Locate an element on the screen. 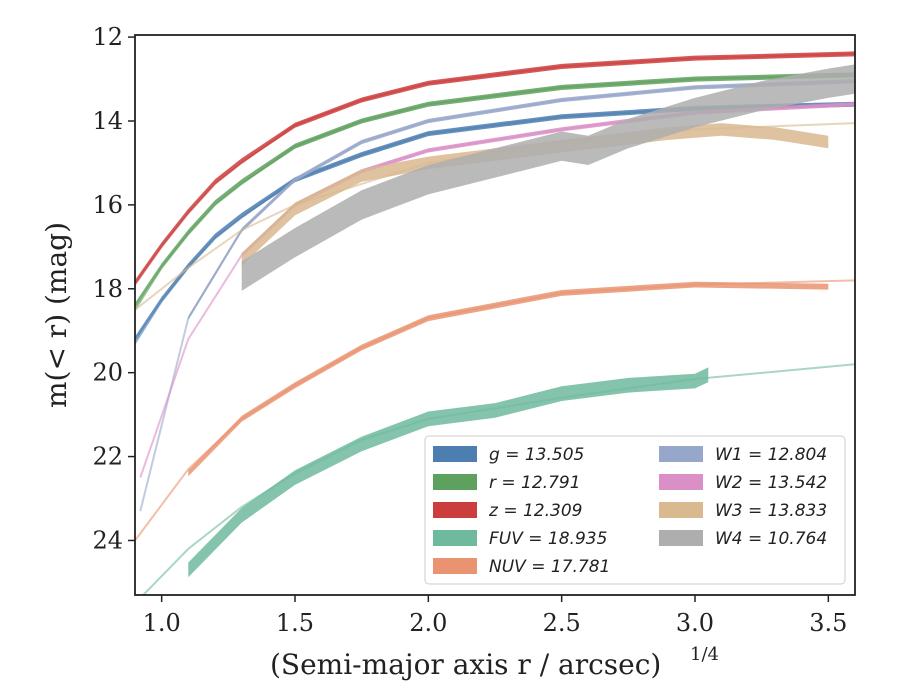 The height and width of the screenshot is (700, 900). x-tick-label: 3.0 is located at coordinates (695, 623).